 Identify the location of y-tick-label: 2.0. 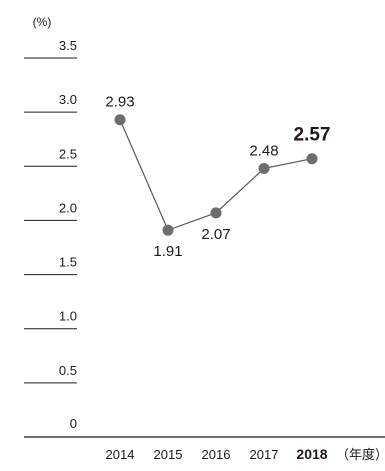
(68, 207).